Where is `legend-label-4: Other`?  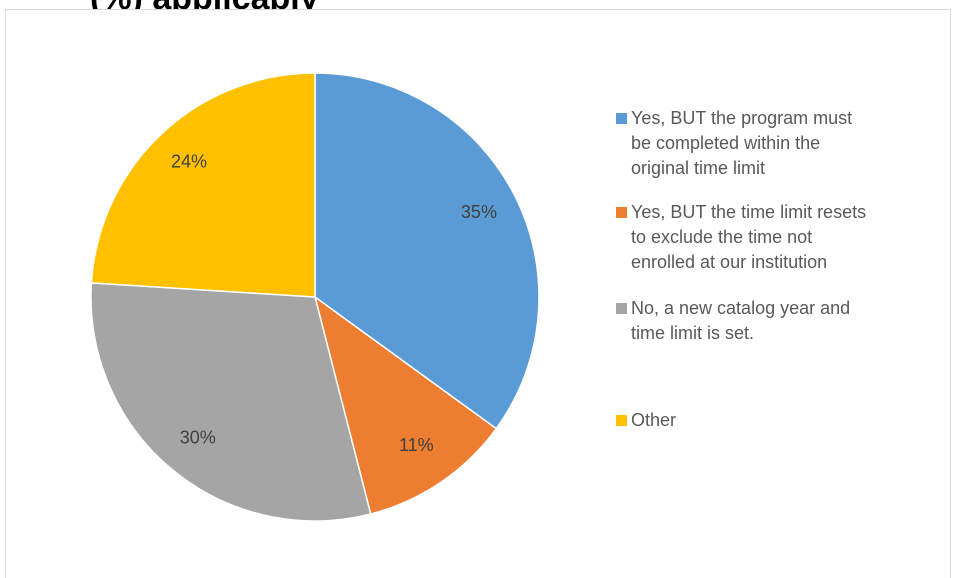
legend-label-4: Other is located at coordinates (654, 420).